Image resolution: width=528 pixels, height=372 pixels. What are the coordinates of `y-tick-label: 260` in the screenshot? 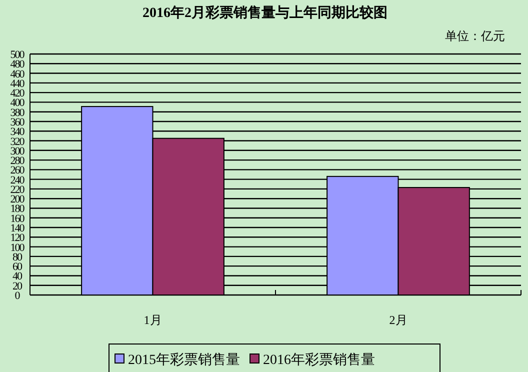 It's located at (18, 170).